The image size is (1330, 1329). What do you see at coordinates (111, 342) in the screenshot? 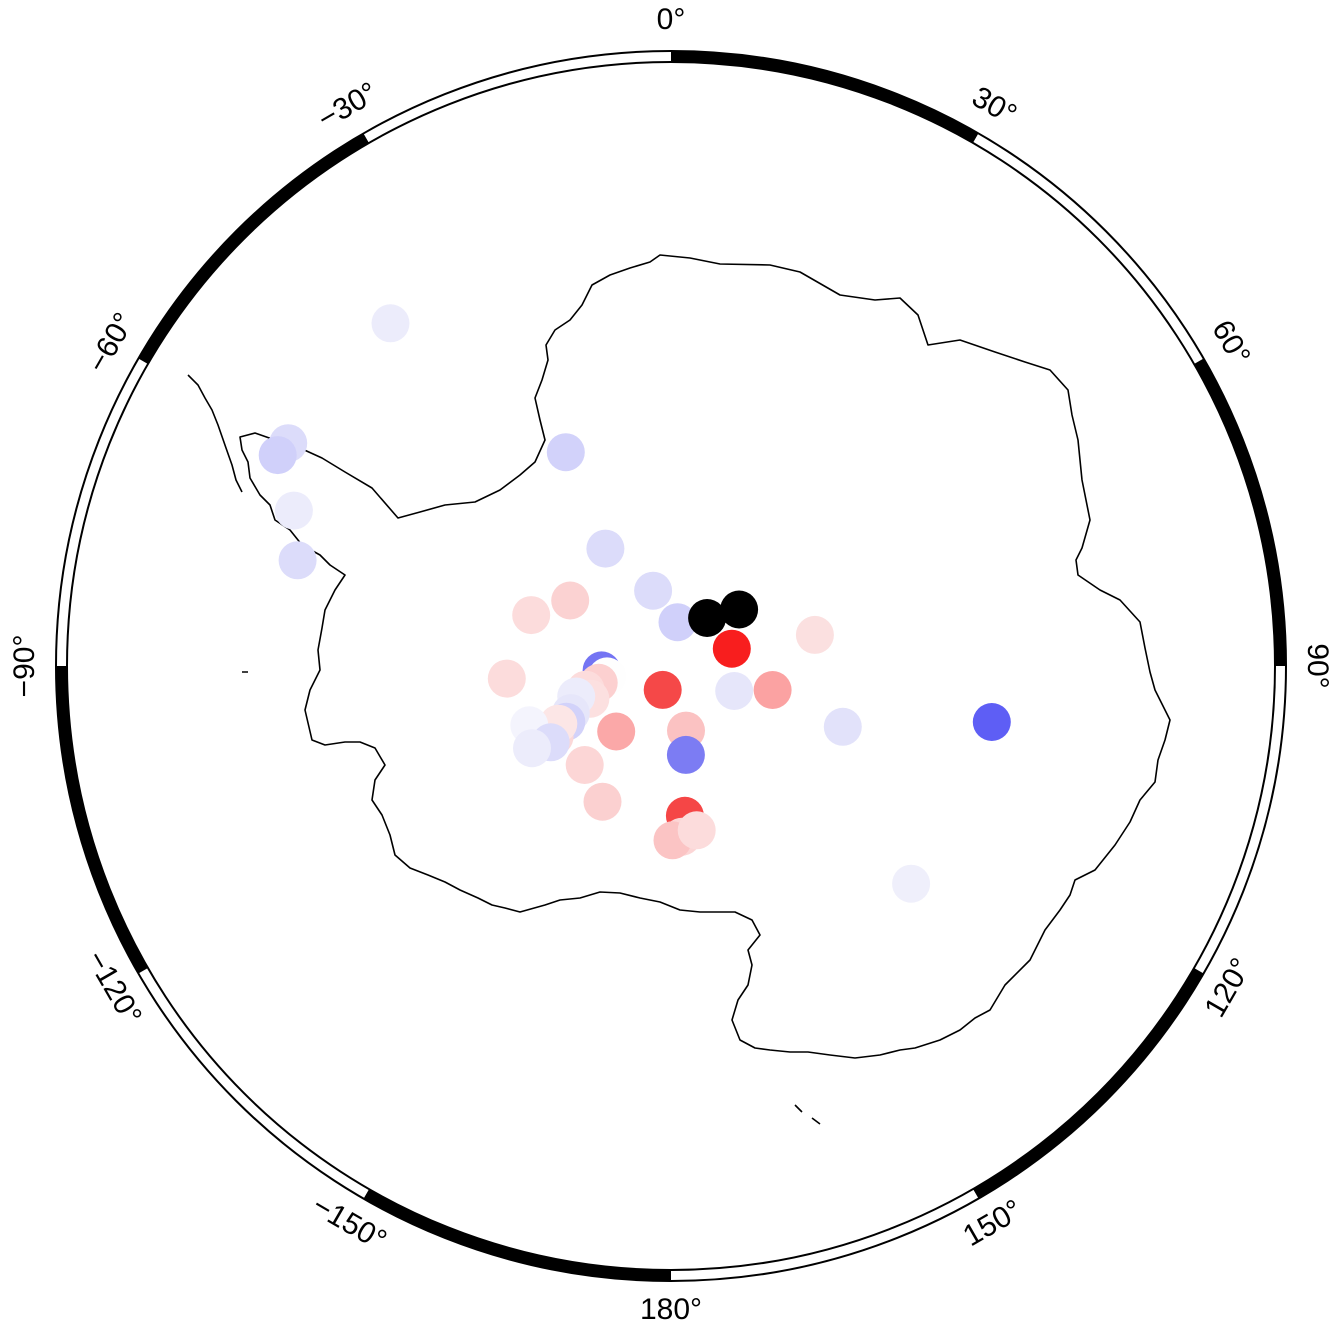
I see `longitude-label: −60°` at bounding box center [111, 342].